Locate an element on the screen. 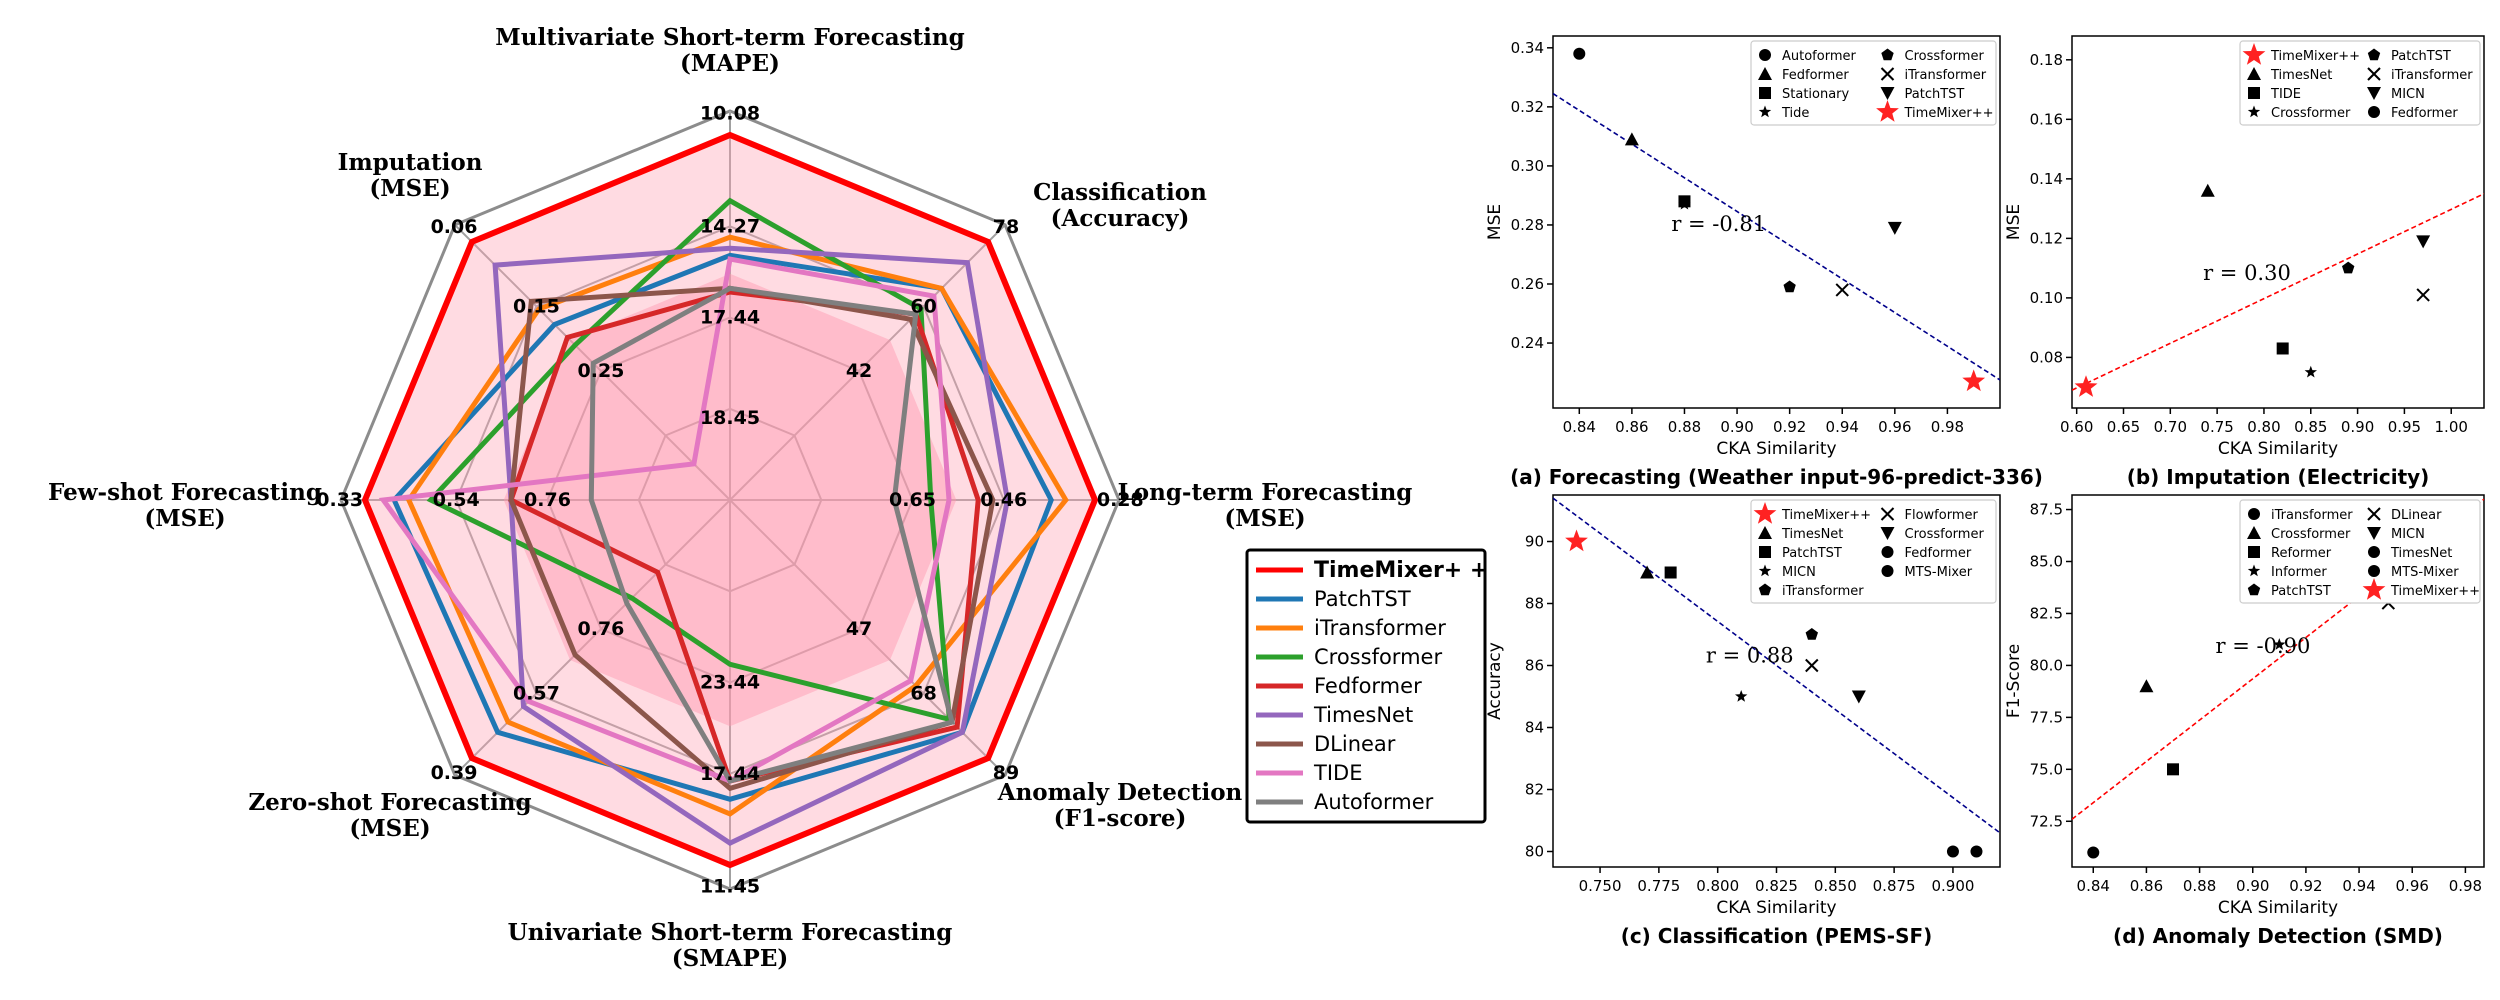 The image size is (2500, 1000). x-tick-label: 0.775 is located at coordinates (1658, 886).